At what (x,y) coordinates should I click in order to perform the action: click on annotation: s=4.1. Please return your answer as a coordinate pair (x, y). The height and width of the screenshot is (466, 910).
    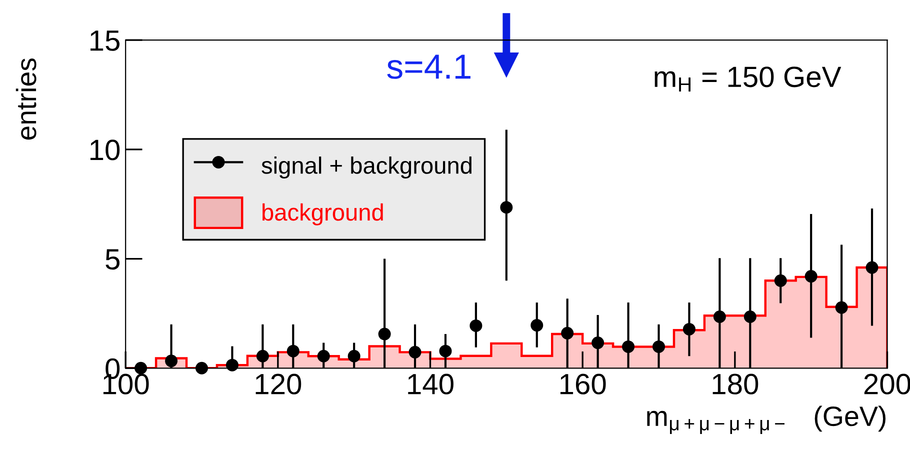
    Looking at the image, I should click on (428, 66).